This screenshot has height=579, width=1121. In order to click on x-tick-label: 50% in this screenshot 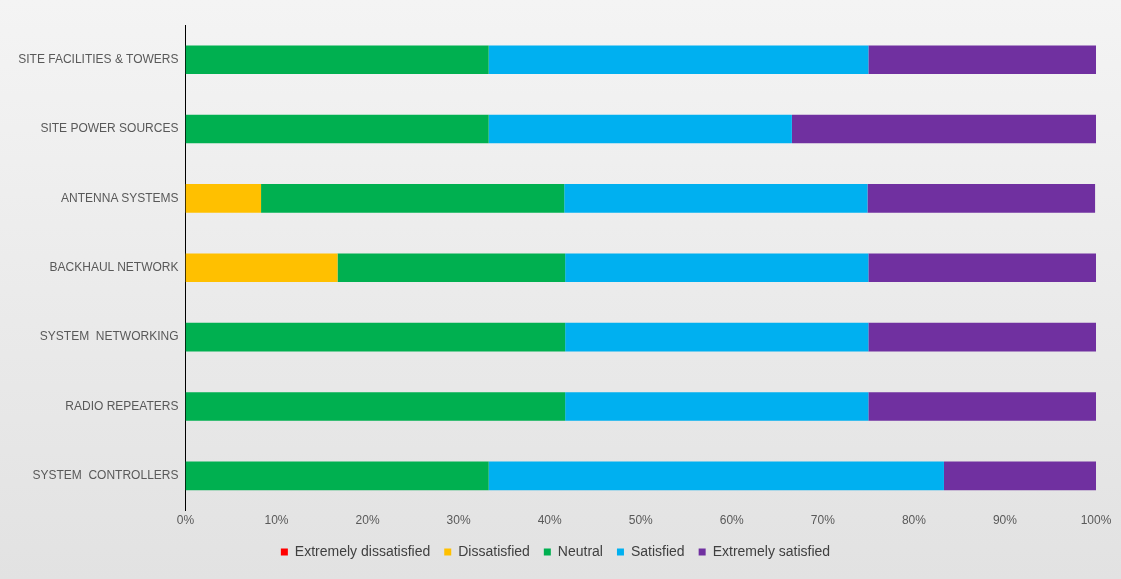, I will do `click(641, 520)`.